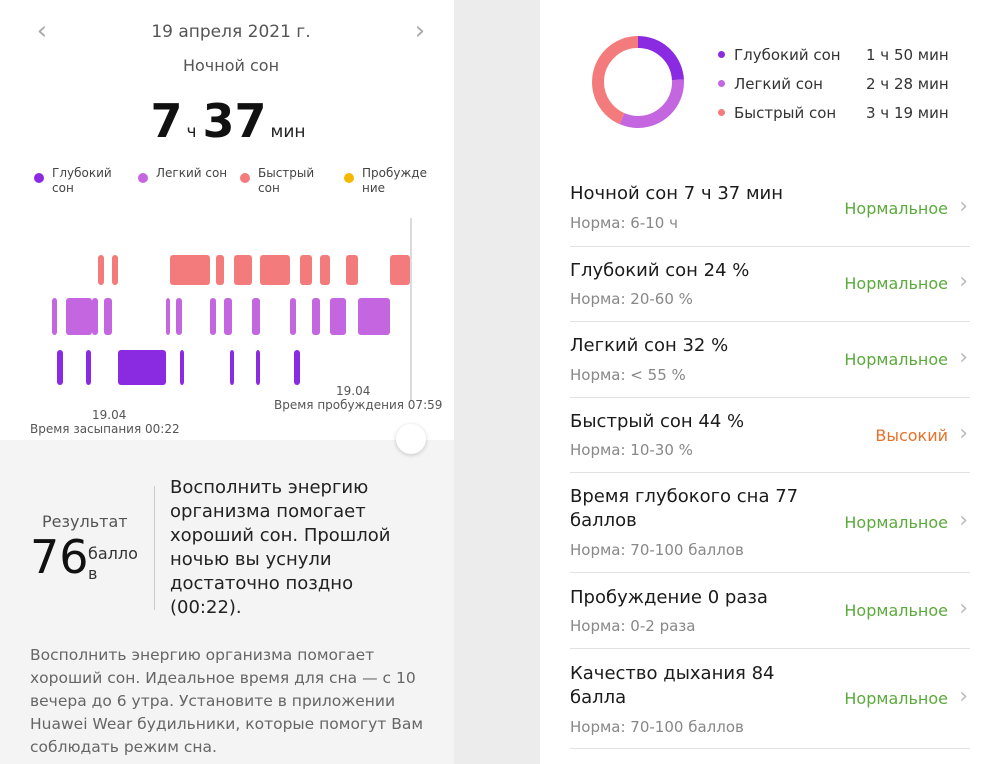 The width and height of the screenshot is (1000, 764). I want to click on metric-name: Легкий сон 32 %, so click(649, 345).